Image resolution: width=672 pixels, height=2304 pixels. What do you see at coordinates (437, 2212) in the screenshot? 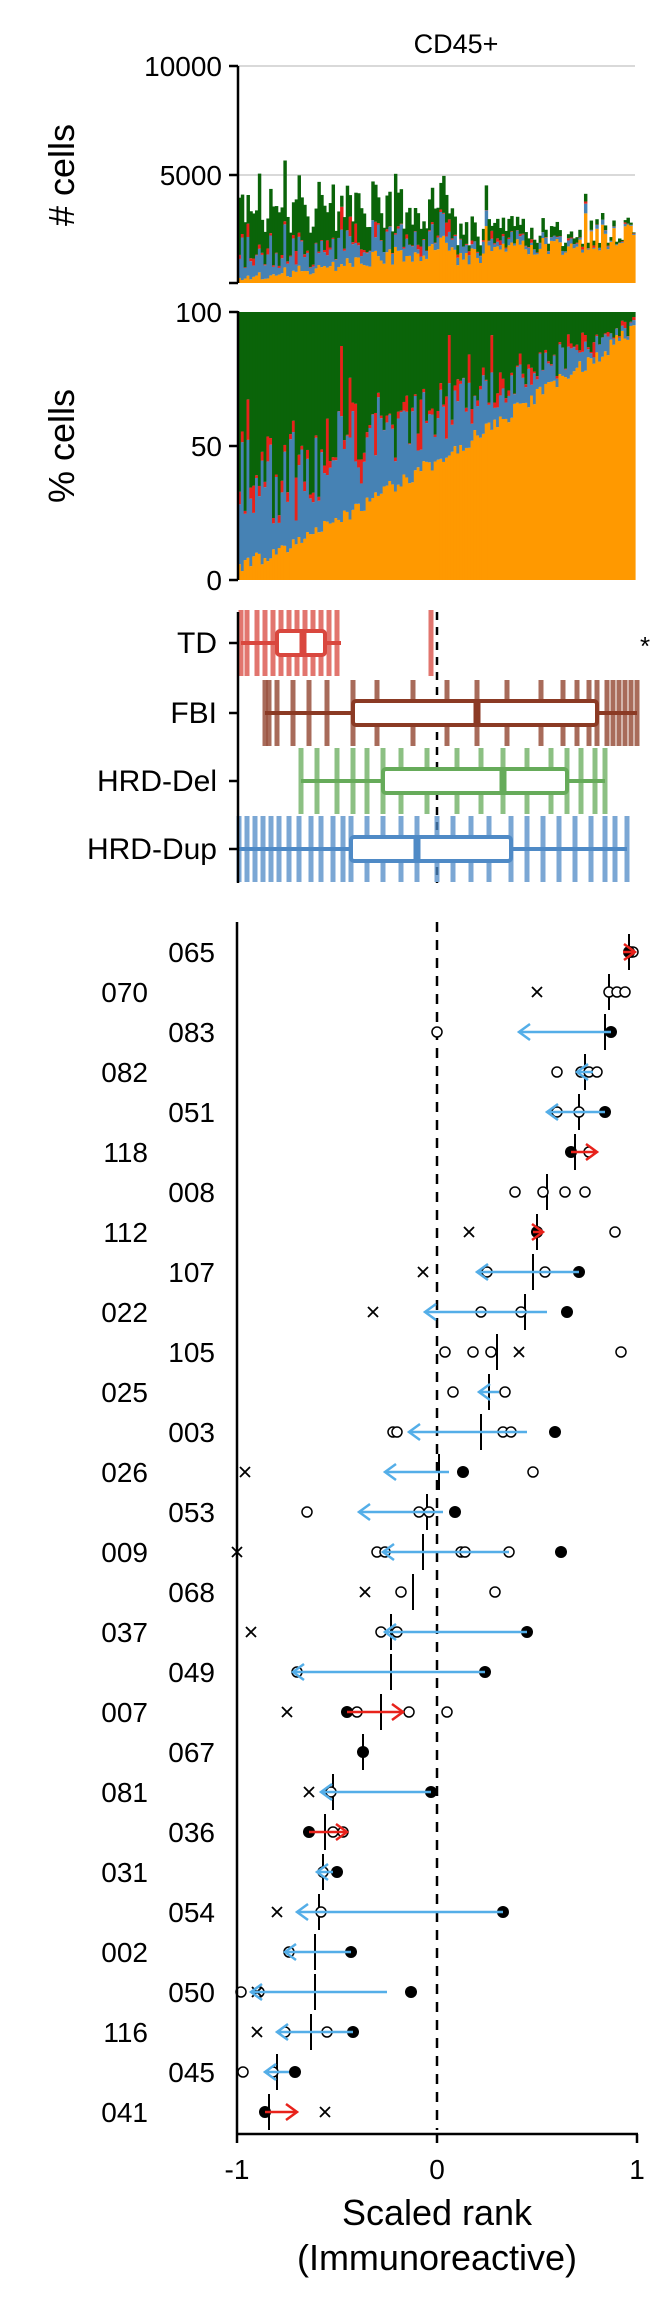
I see `ranks-xlabel: Scaled rank` at bounding box center [437, 2212].